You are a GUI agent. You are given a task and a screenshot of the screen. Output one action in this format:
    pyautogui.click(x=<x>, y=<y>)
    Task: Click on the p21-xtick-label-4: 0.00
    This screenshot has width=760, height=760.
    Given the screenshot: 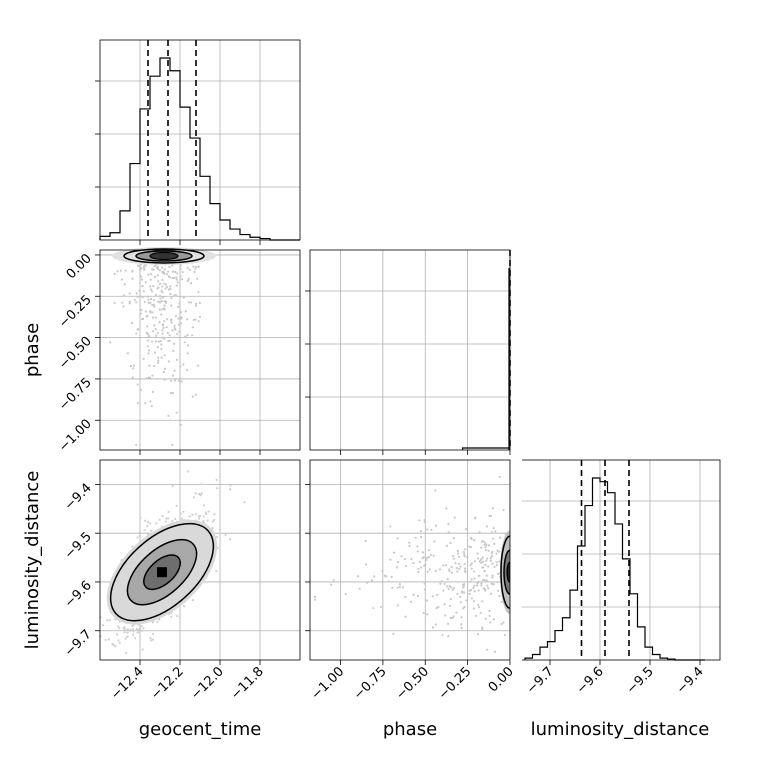 What is the action you would take?
    pyautogui.click(x=501, y=679)
    